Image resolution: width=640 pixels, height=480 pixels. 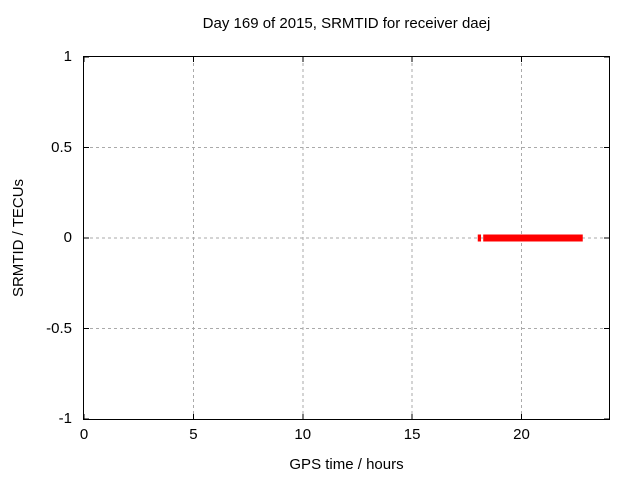 What do you see at coordinates (412, 434) in the screenshot?
I see `x-tick-label: 15` at bounding box center [412, 434].